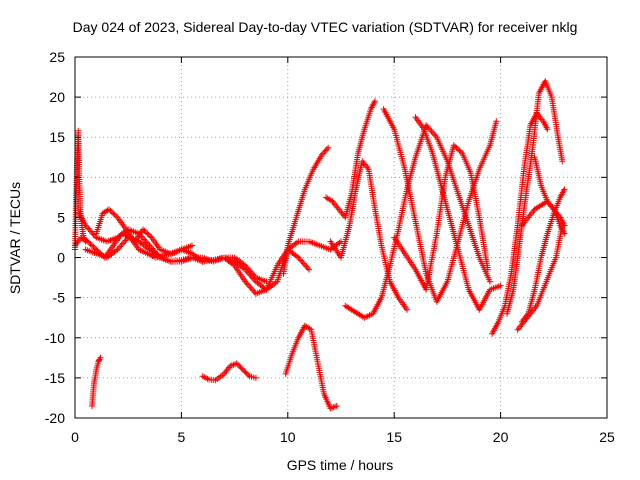  I want to click on series-arc-mid-right, so click(441, 217).